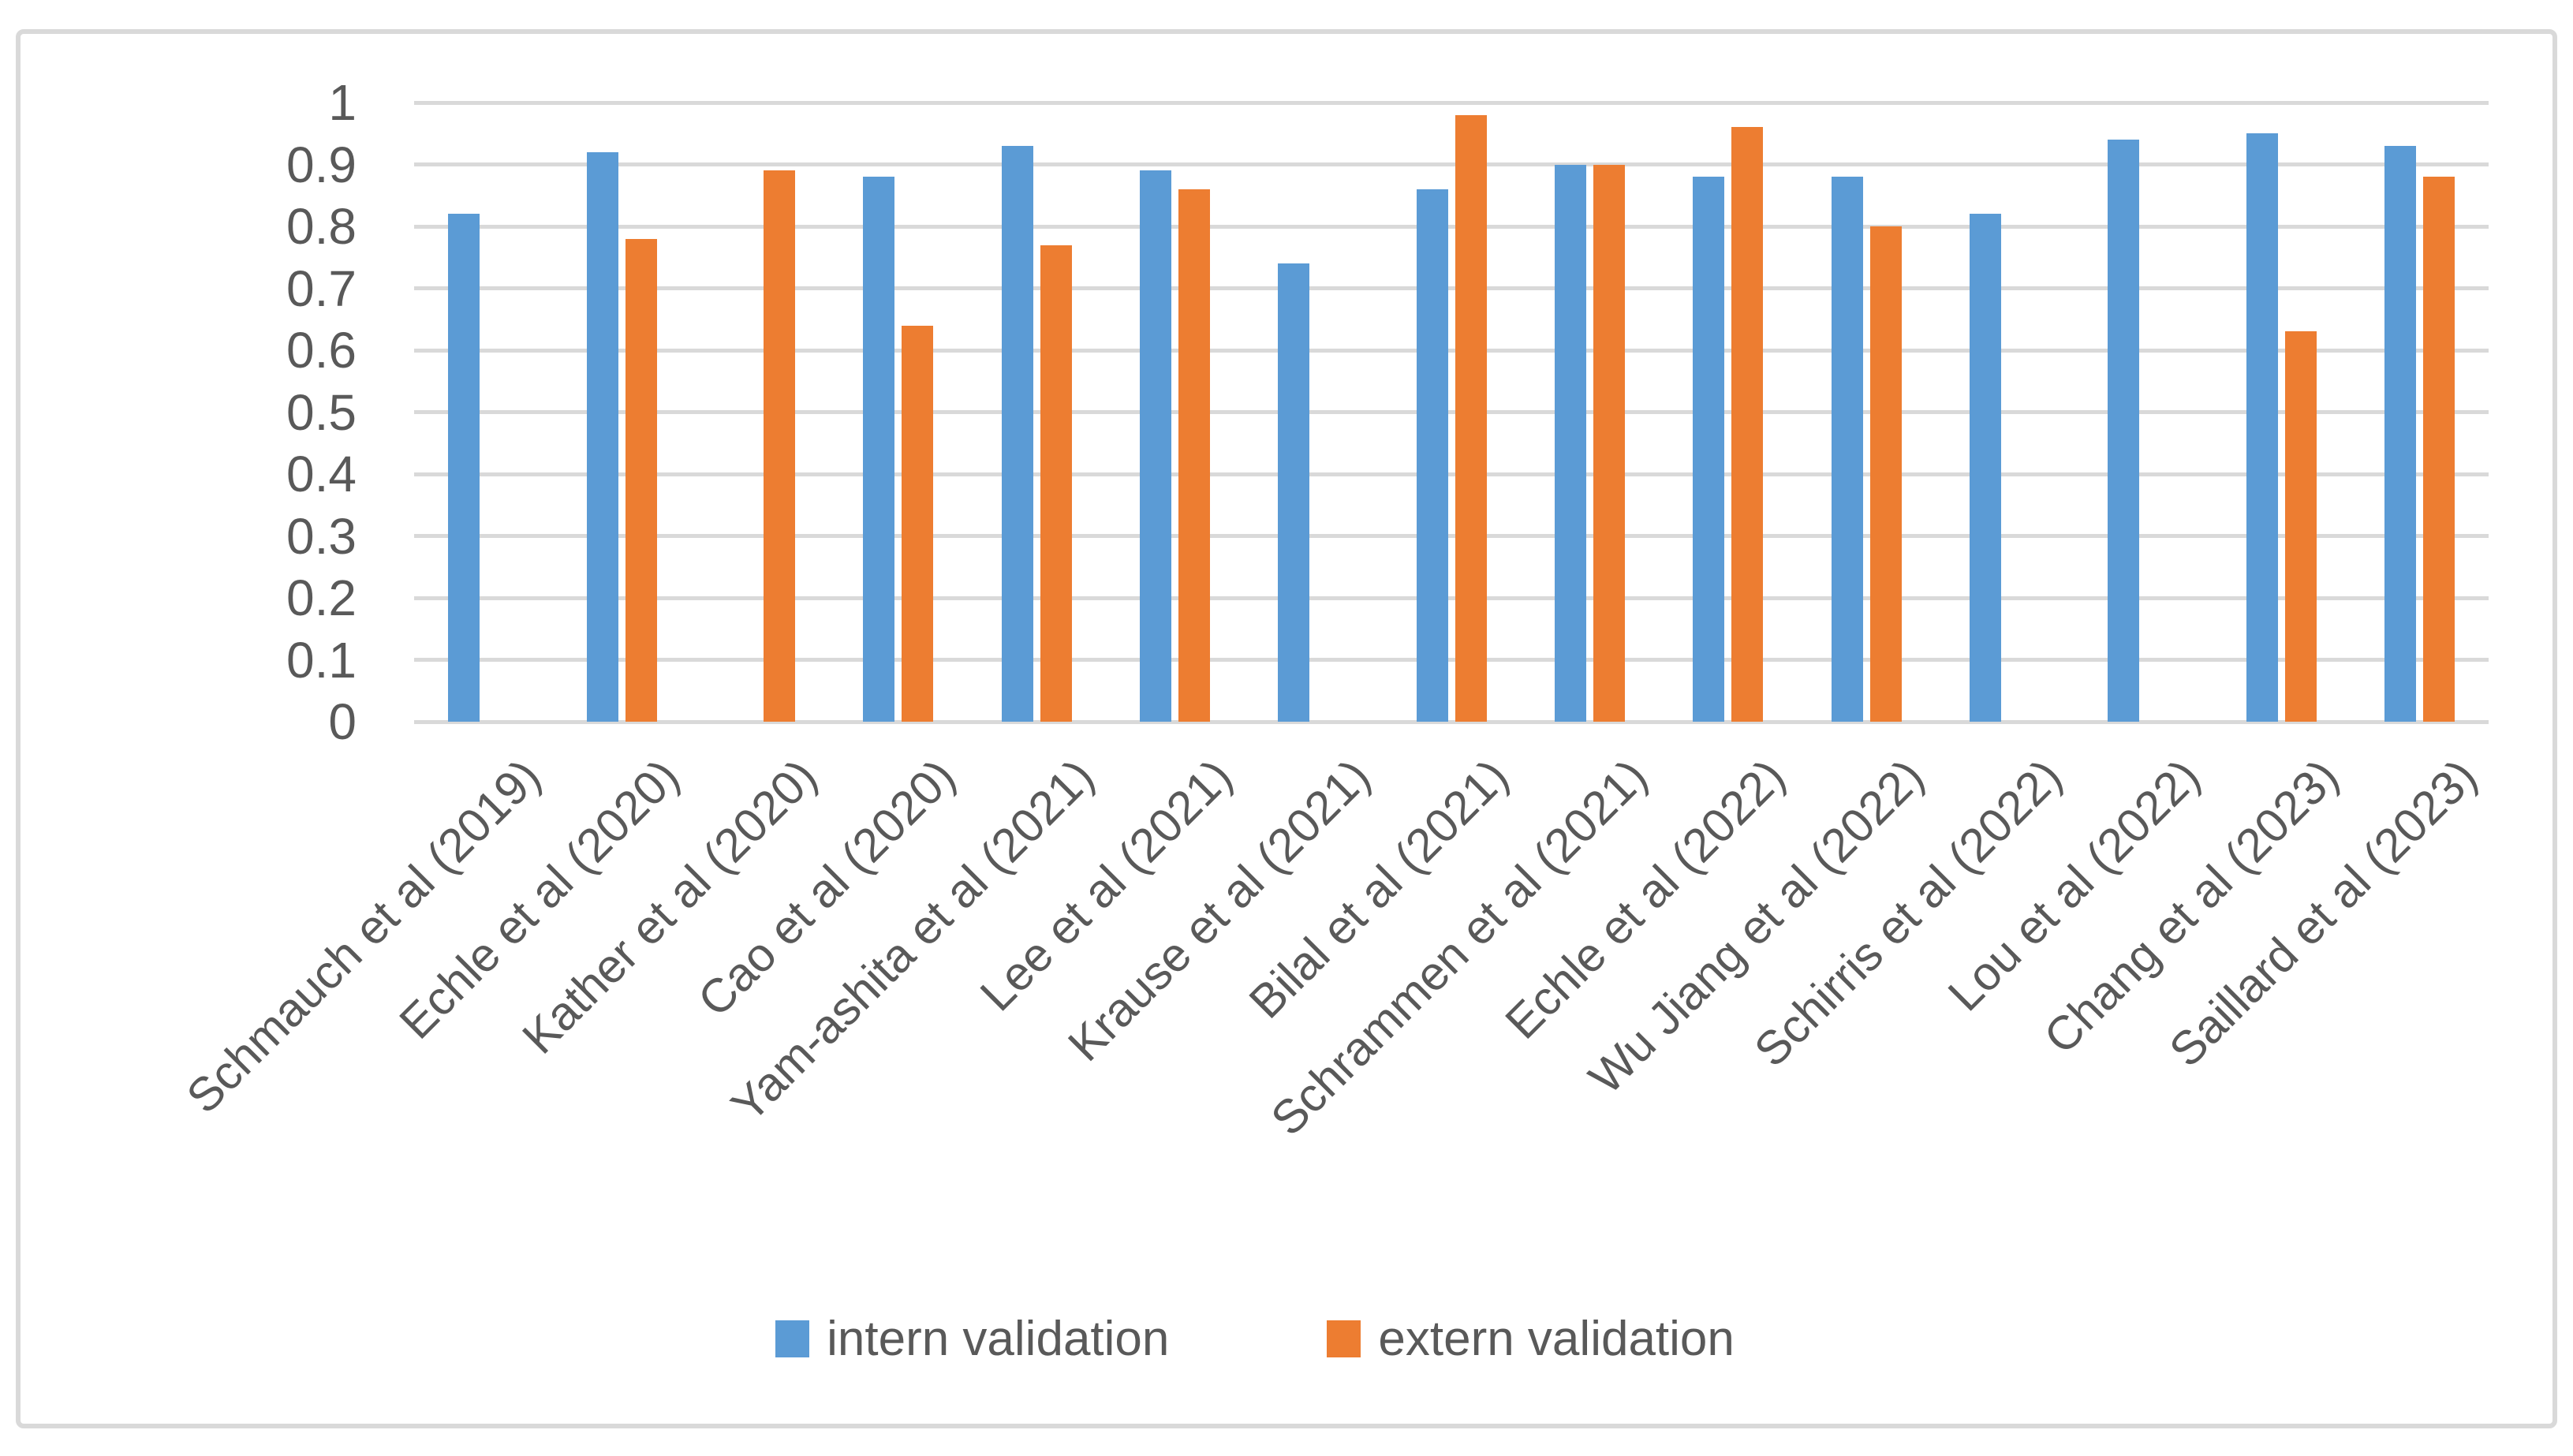 Image resolution: width=2573 pixels, height=1456 pixels. I want to click on y-axis-tick-label-1: 1, so click(342, 102).